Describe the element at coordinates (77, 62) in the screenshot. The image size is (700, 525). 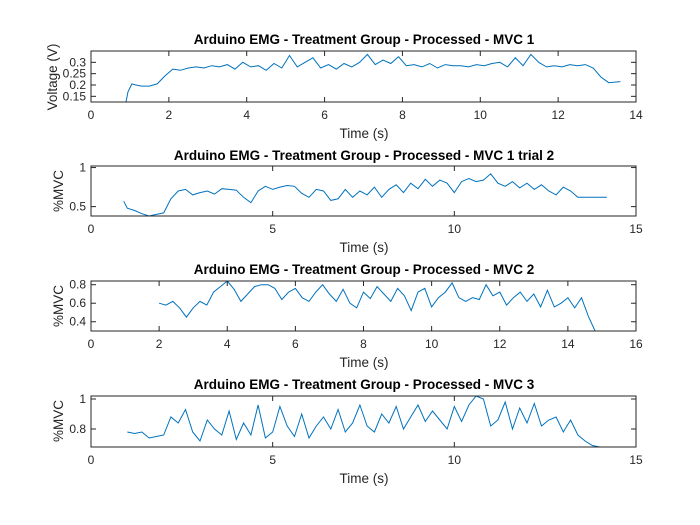
I see `subplot-1-y-tick-label: 0.3` at that location.